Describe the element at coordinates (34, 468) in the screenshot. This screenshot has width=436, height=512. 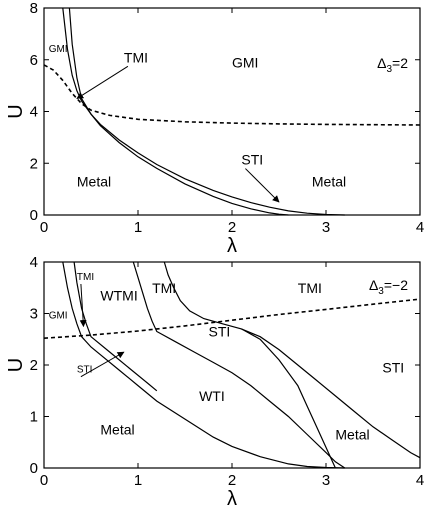
I see `panel2-y-tick-label: 0` at that location.